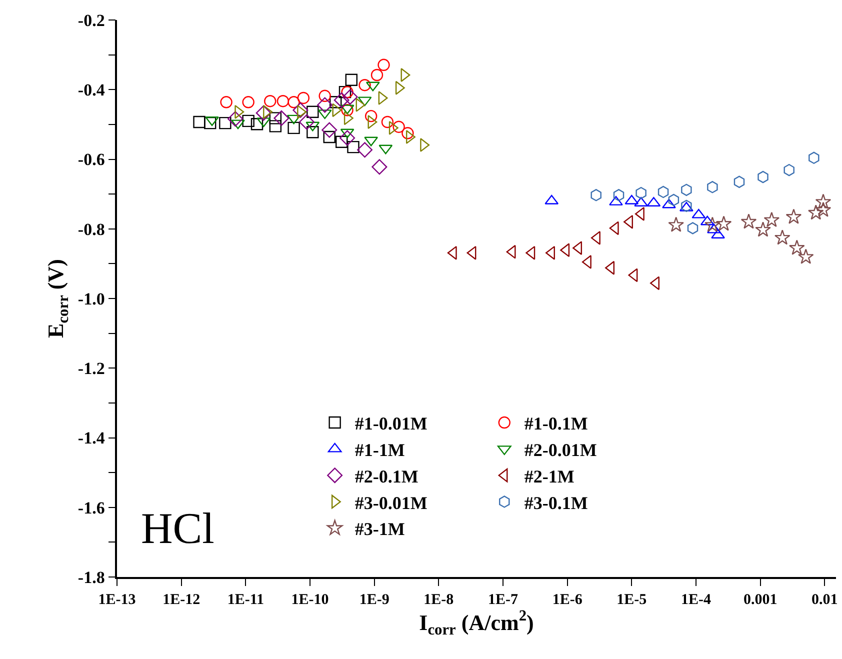  Describe the element at coordinates (696, 600) in the screenshot. I see `x-tick-label: 1E-4` at that location.